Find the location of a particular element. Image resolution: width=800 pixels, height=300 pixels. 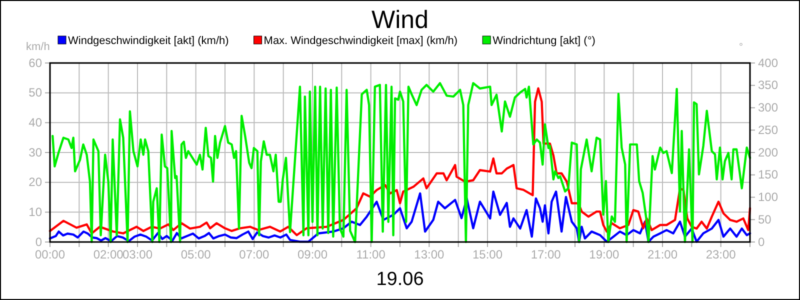

chart-title: Wind is located at coordinates (400, 20).